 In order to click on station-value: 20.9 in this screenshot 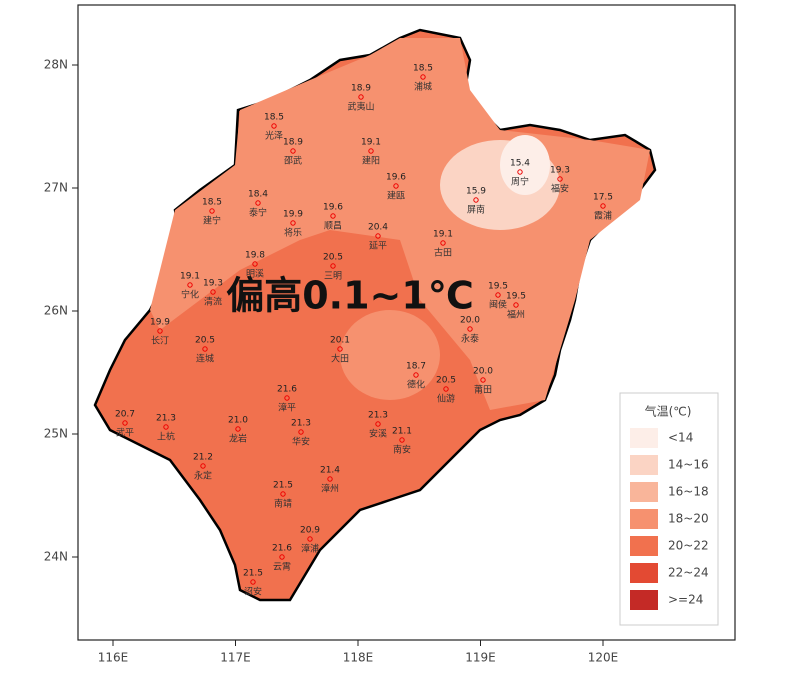, I will do `click(310, 531)`.